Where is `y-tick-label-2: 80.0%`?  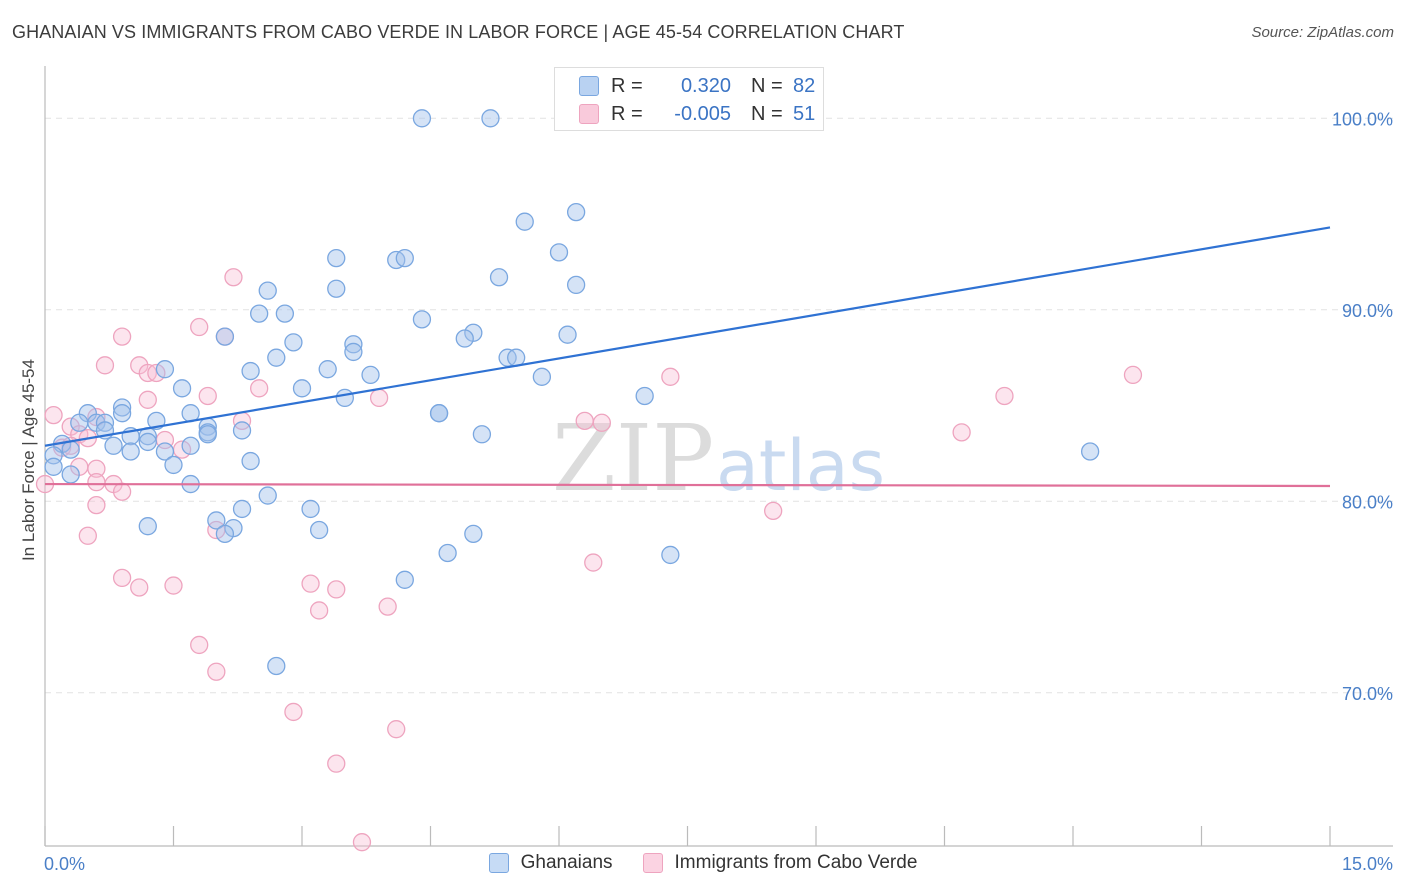 y-tick-label-2: 80.0% is located at coordinates (1367, 502).